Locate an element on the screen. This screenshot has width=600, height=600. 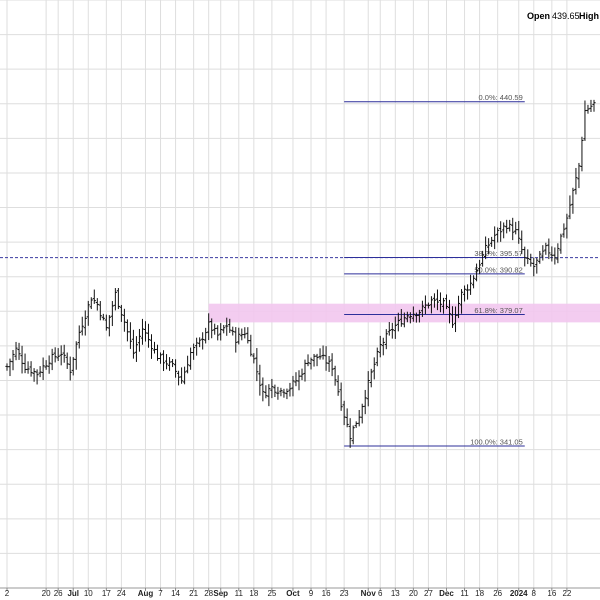
fib-level-label: 100.0%: 341.05 is located at coordinates (496, 442).